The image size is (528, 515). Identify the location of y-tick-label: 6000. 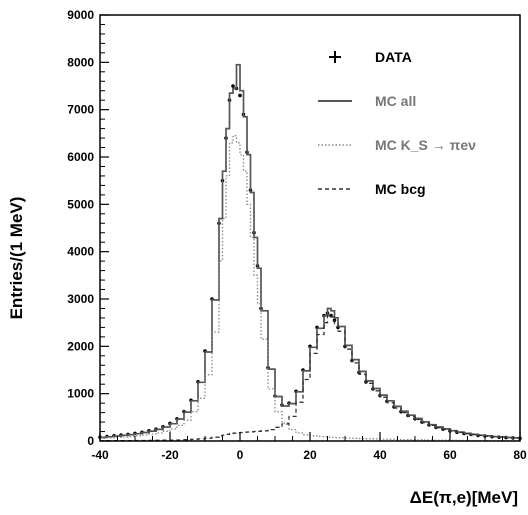
(80, 157).